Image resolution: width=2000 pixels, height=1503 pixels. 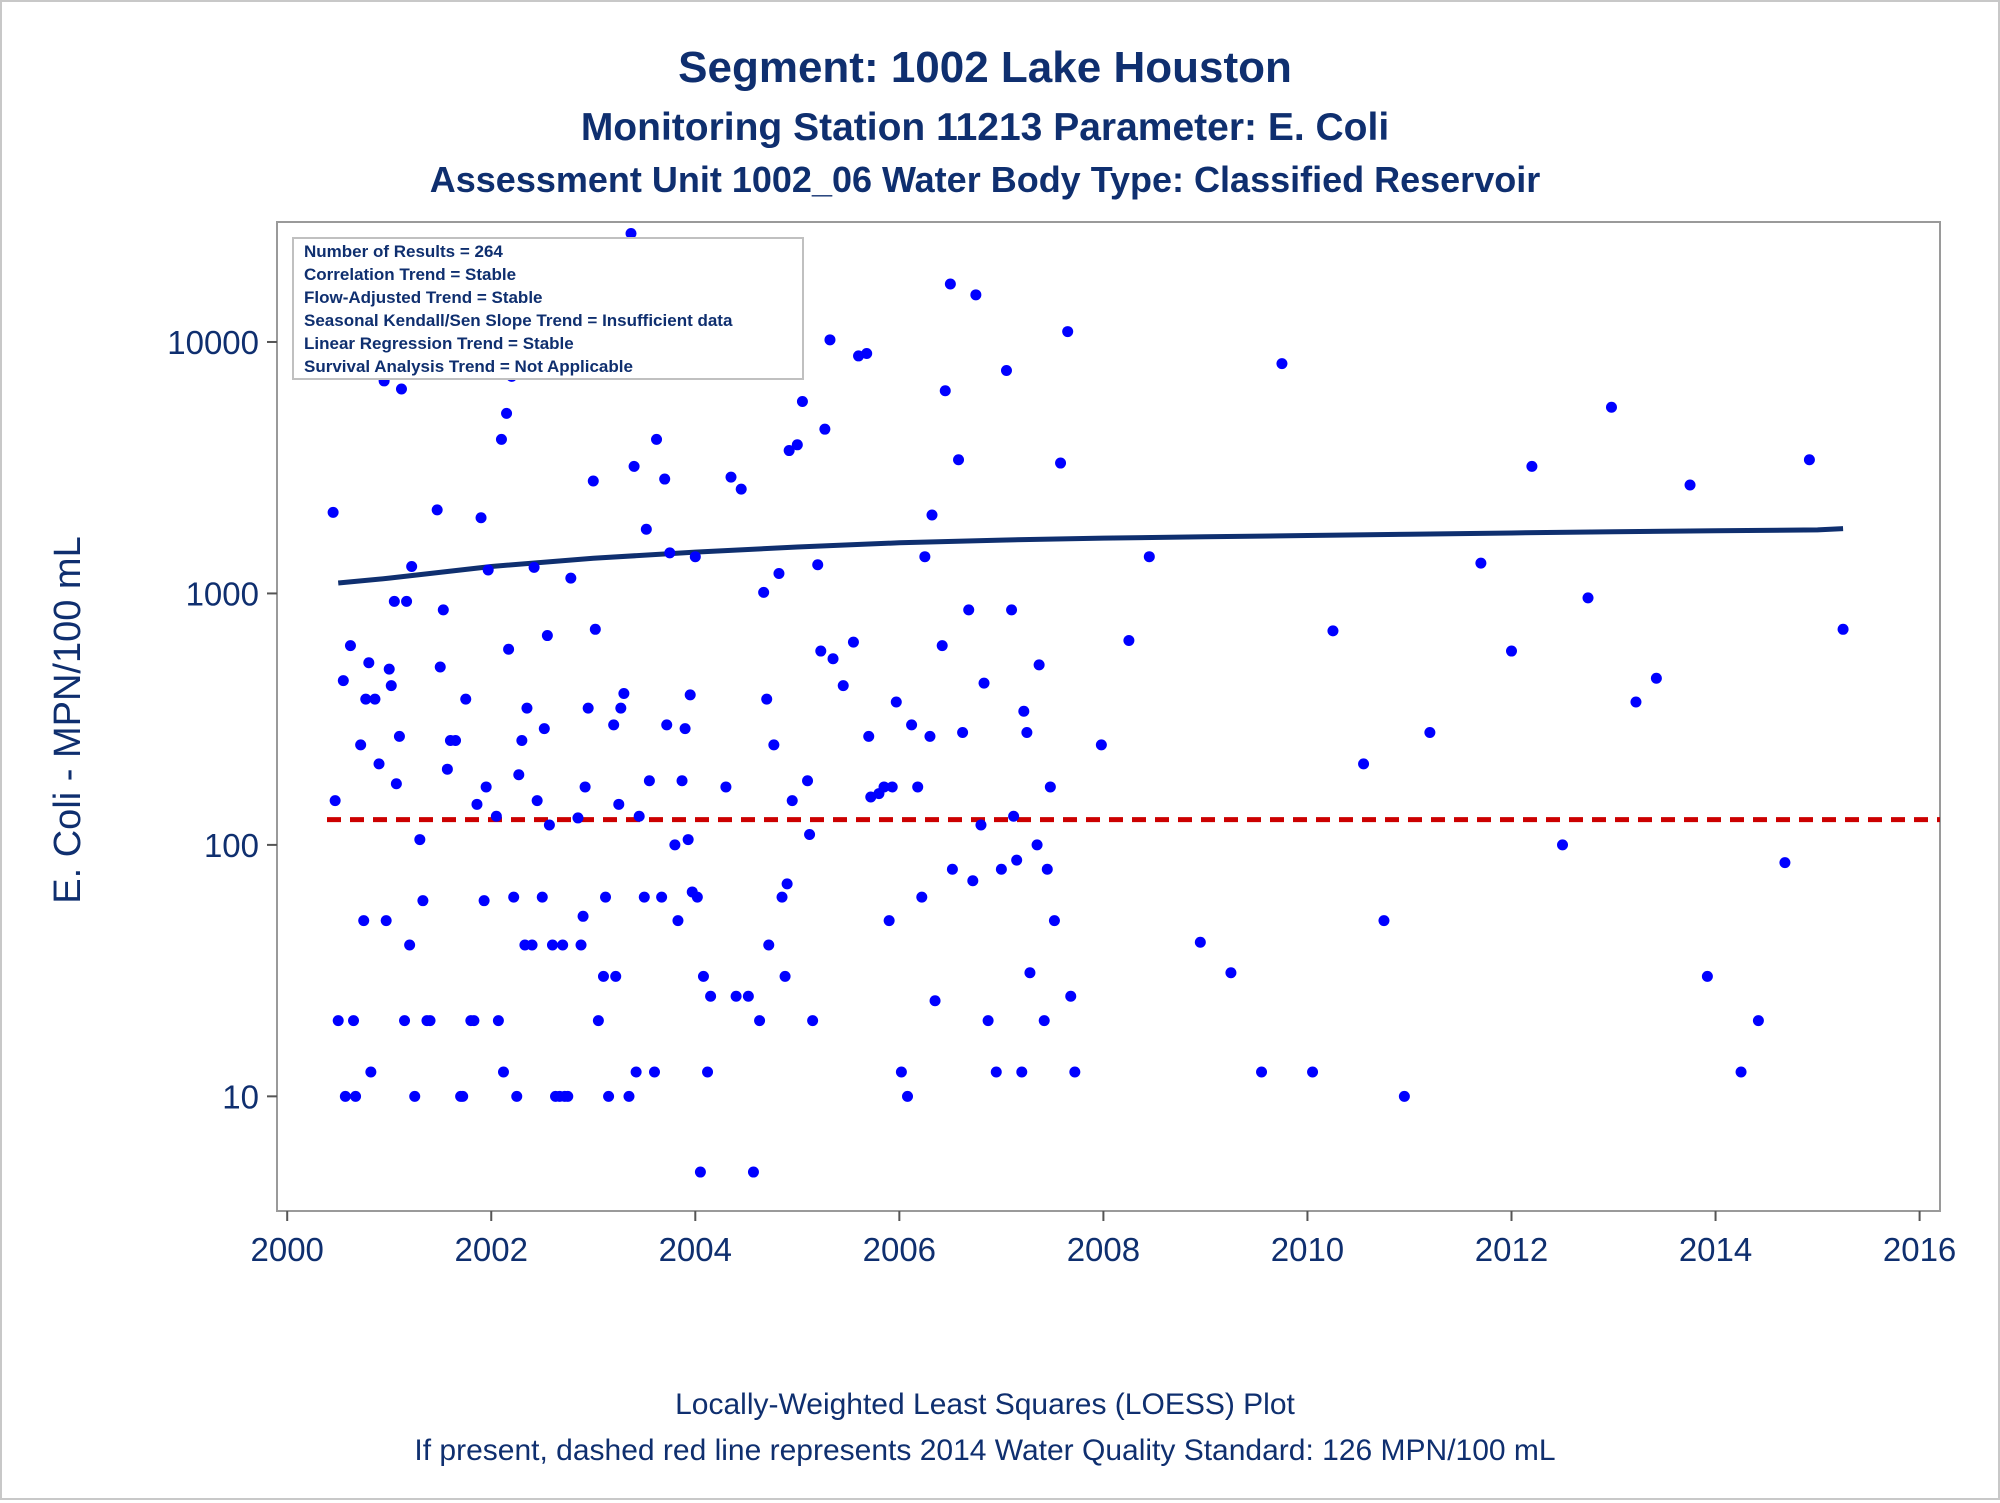 I want to click on x-tick-label: 2000, so click(x=286, y=1249).